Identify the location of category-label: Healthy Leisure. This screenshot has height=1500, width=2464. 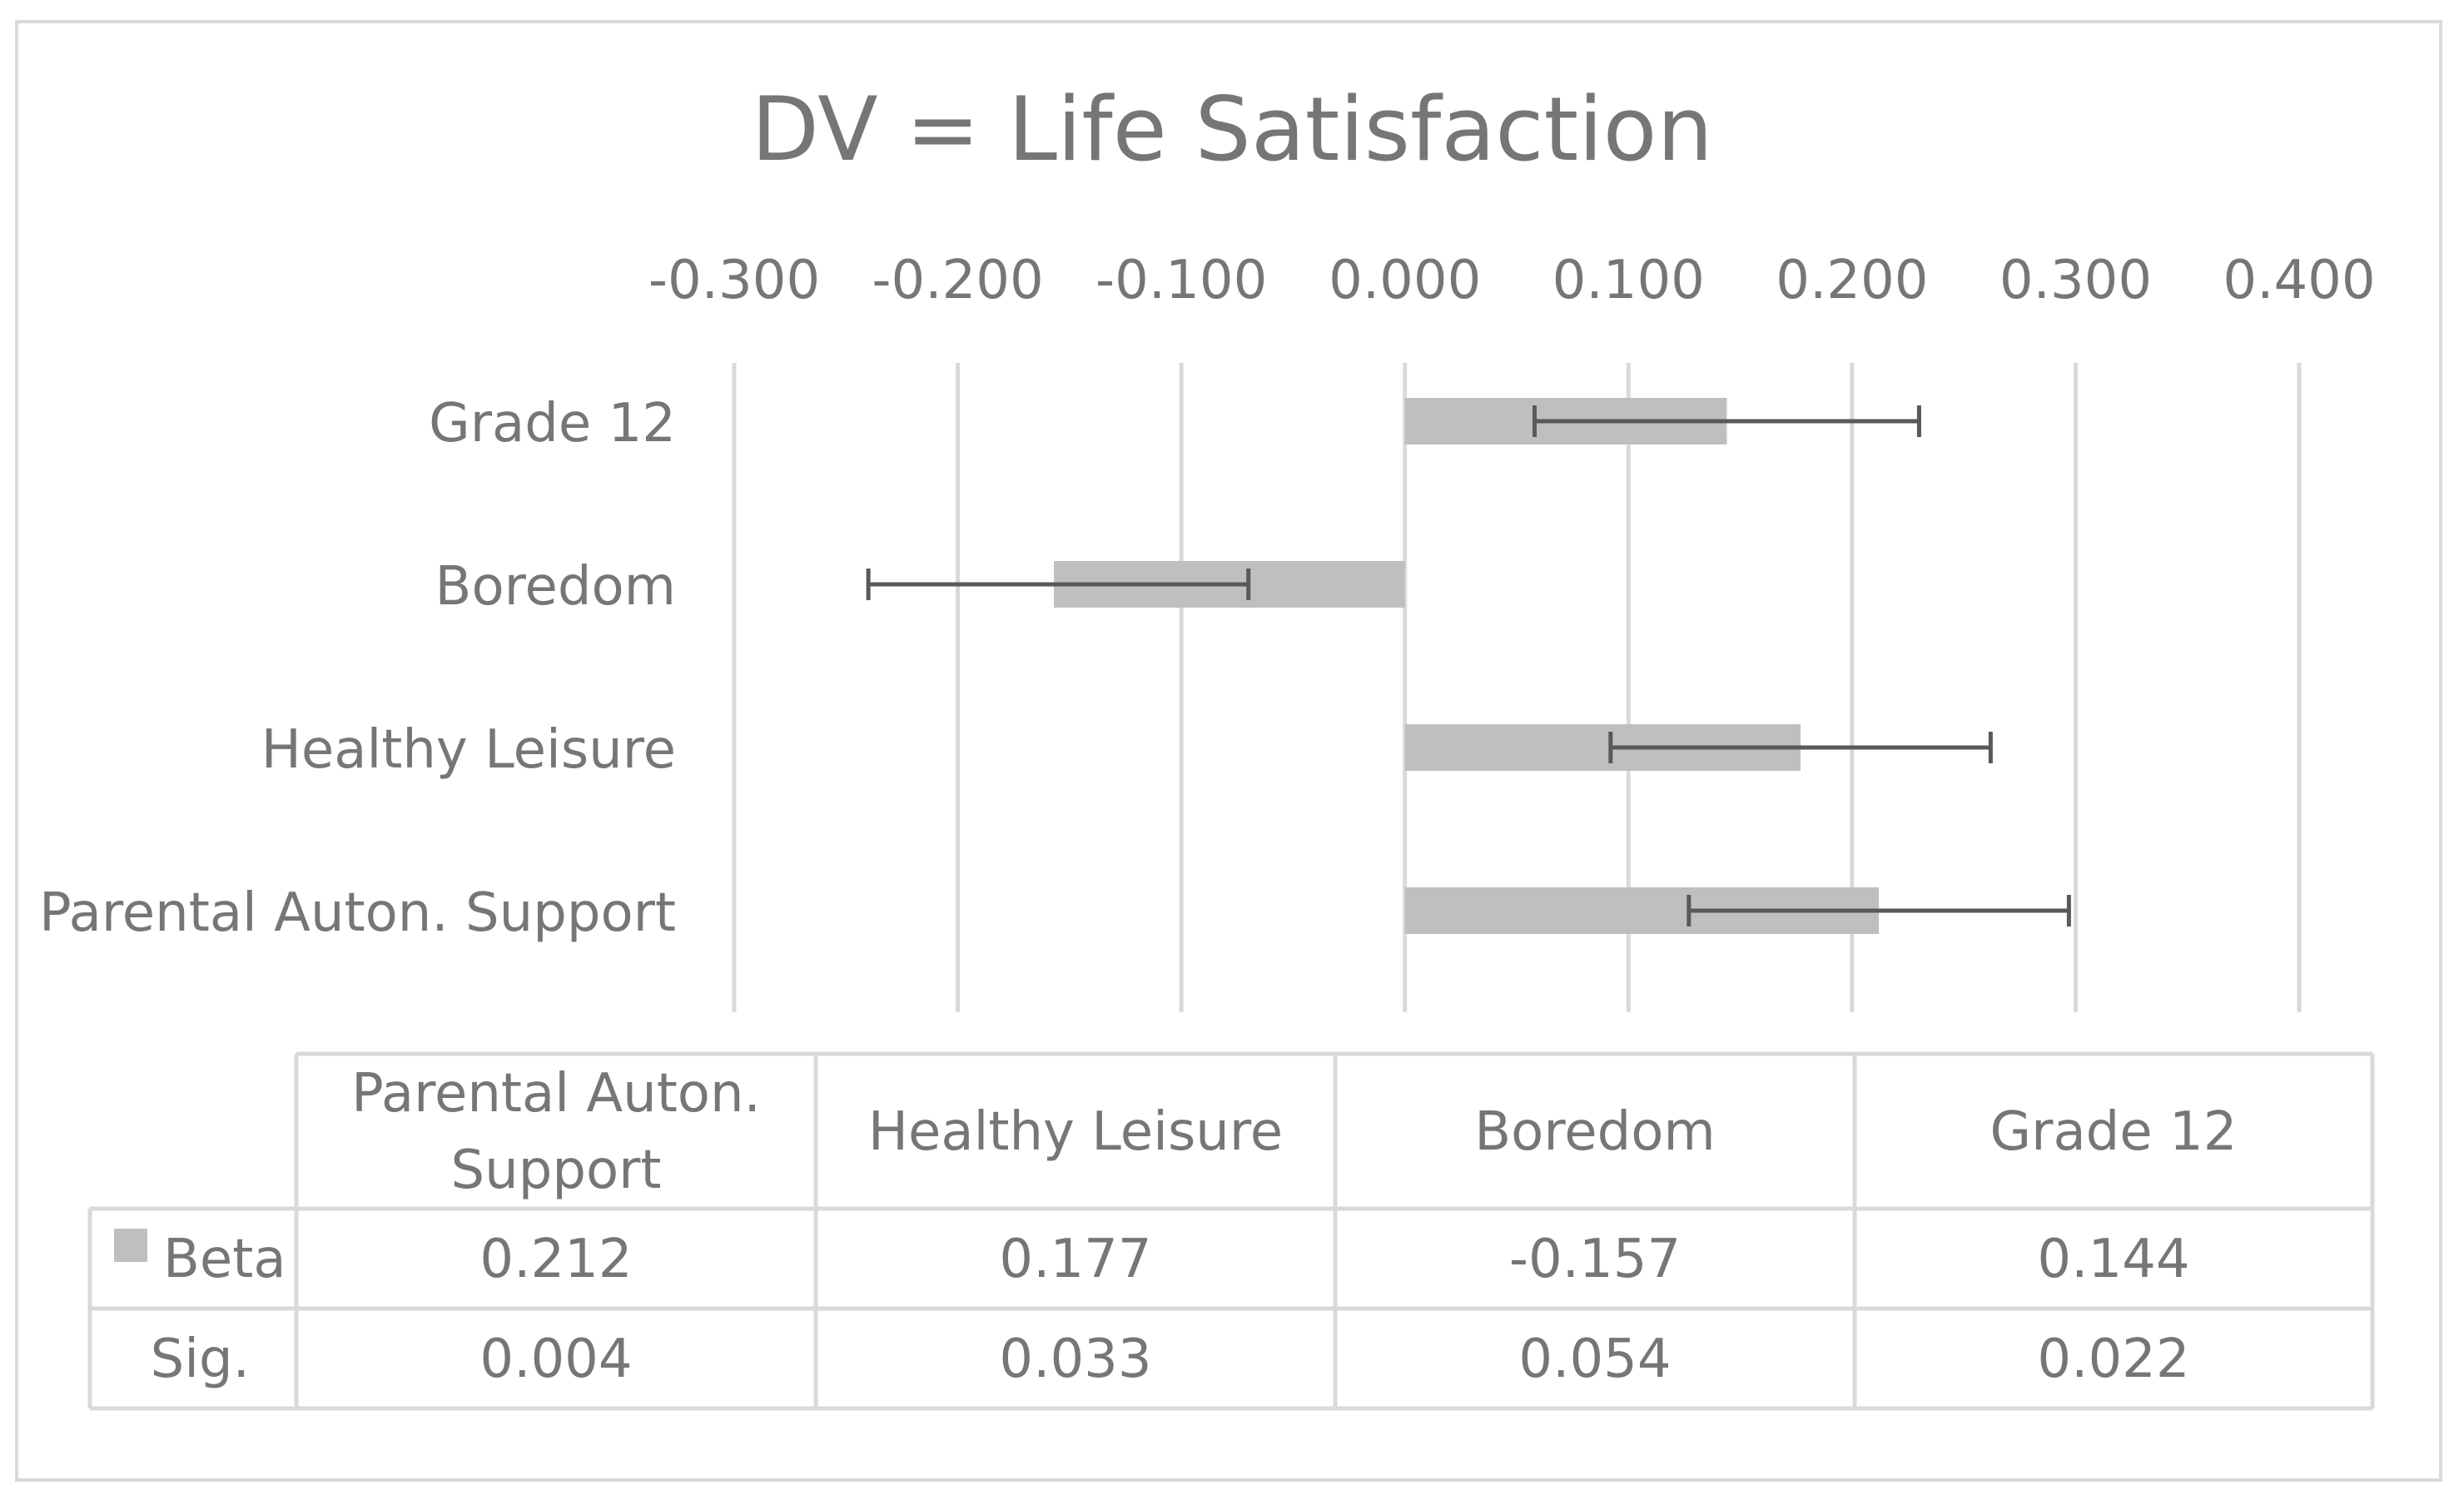
(469, 750).